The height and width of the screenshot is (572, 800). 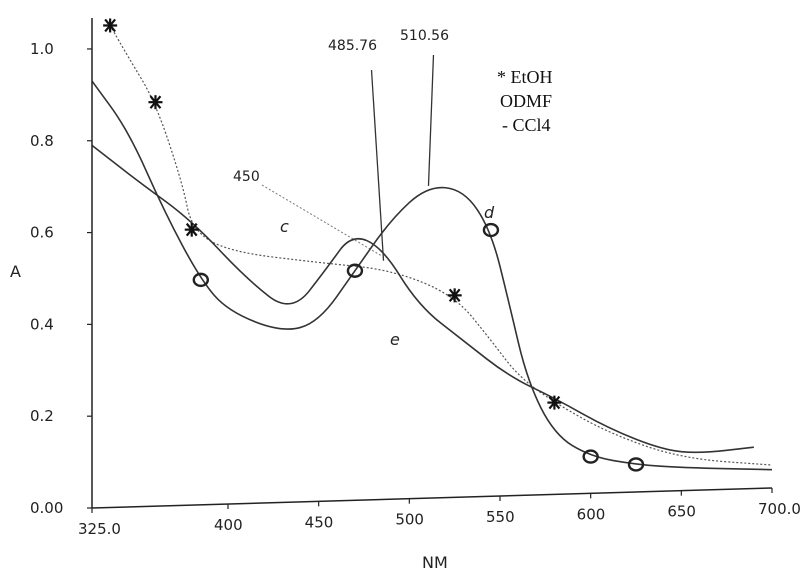 What do you see at coordinates (525, 77) in the screenshot?
I see `legend-item-etoh: * EtOH` at bounding box center [525, 77].